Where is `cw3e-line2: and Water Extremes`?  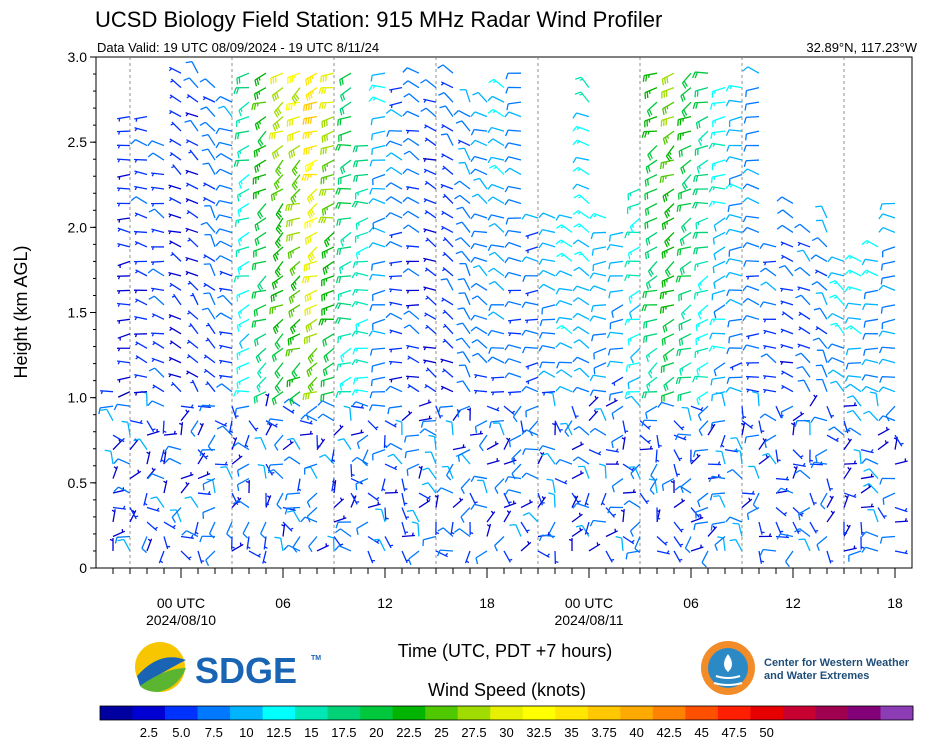 cw3e-line2: and Water Extremes is located at coordinates (816, 676).